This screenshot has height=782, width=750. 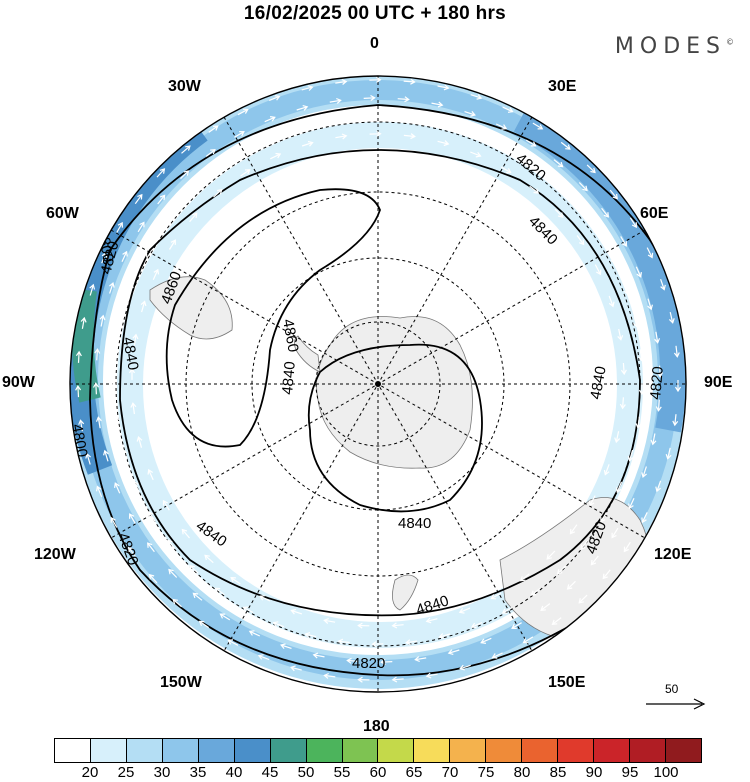 What do you see at coordinates (657, 383) in the screenshot?
I see `contour-label-4820-e: 4820` at bounding box center [657, 383].